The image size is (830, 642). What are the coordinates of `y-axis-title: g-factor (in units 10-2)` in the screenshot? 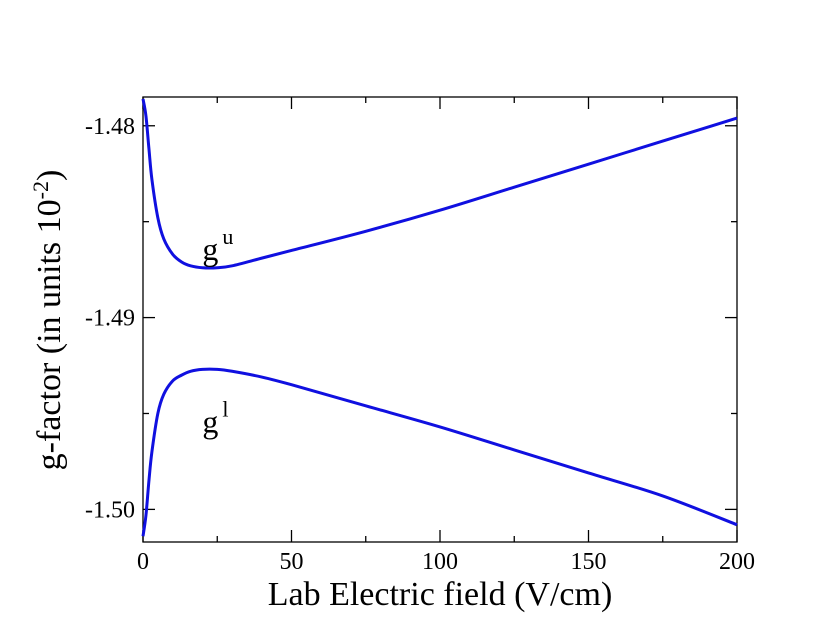 It's located at (48, 320).